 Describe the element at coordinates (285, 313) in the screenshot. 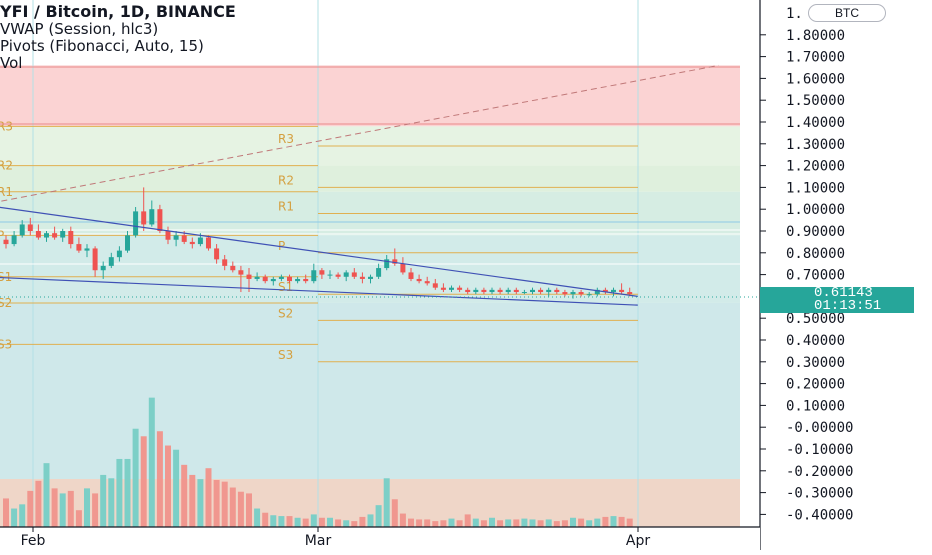

I see `pivot-label-s2: S2` at that location.